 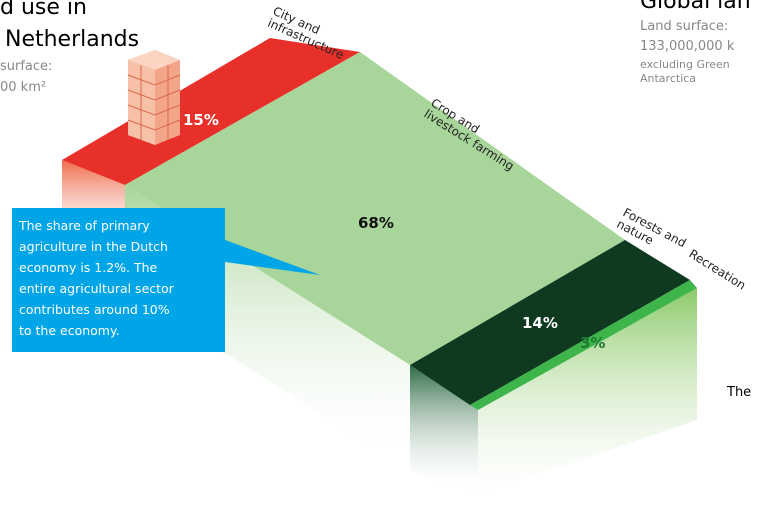 What do you see at coordinates (97, 288) in the screenshot?
I see `callout-text: entire agricultural sector` at bounding box center [97, 288].